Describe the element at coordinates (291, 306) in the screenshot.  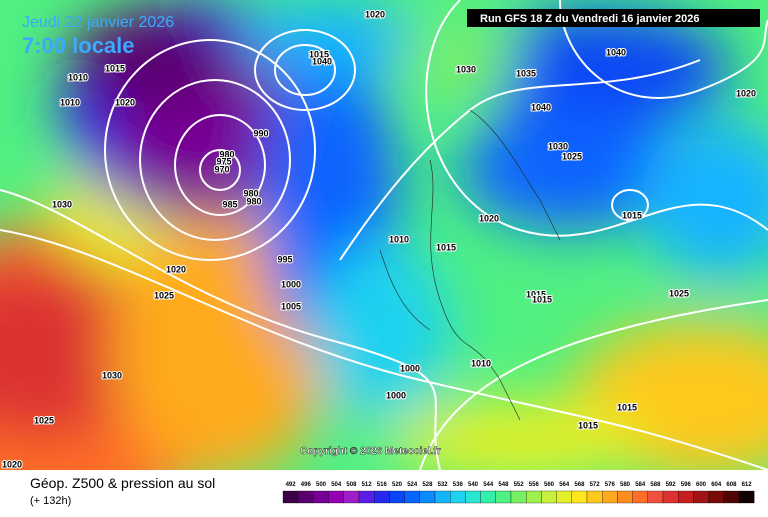
I see `pressure-label: 1005` at that location.